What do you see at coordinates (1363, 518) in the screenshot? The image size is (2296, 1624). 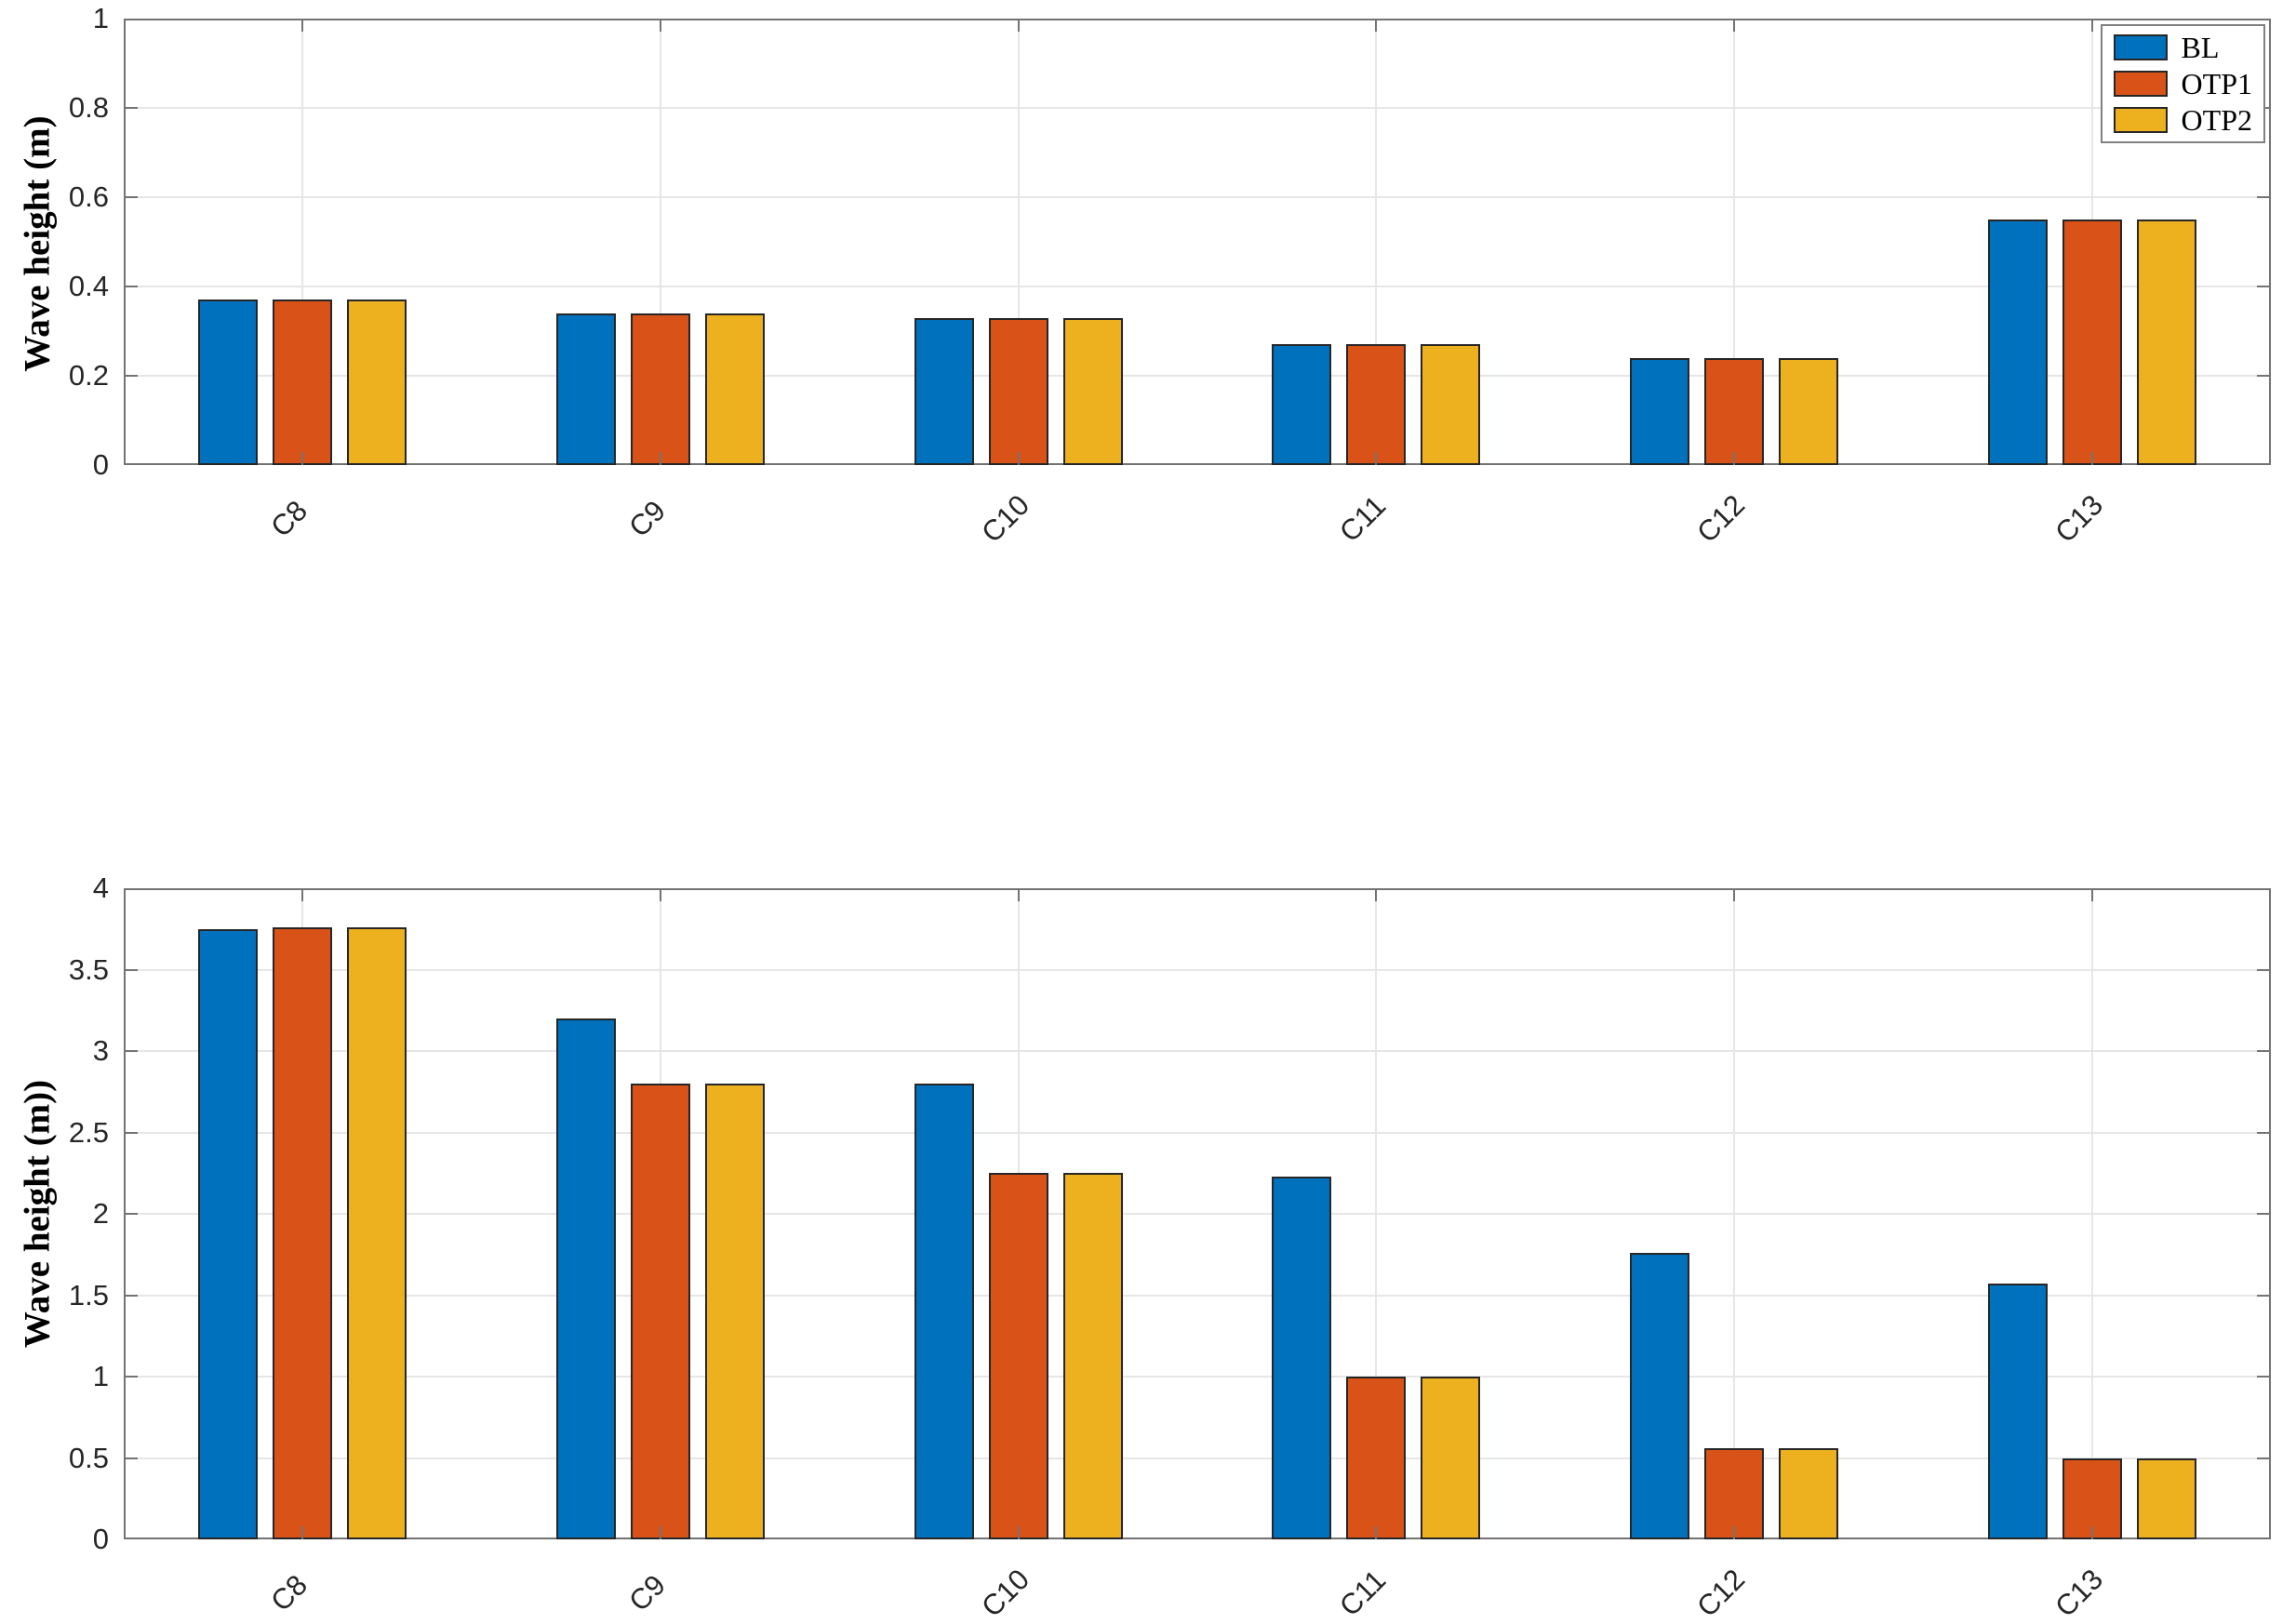 I see `x-tick-label: C11` at bounding box center [1363, 518].